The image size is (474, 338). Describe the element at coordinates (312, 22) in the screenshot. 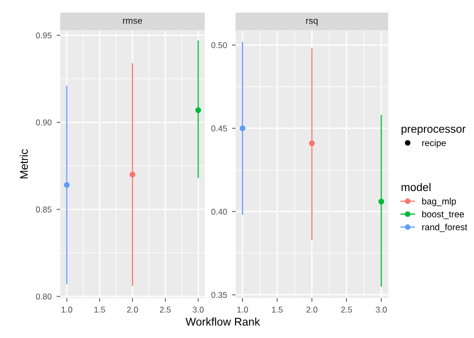

I see `chart-title: rsq` at that location.